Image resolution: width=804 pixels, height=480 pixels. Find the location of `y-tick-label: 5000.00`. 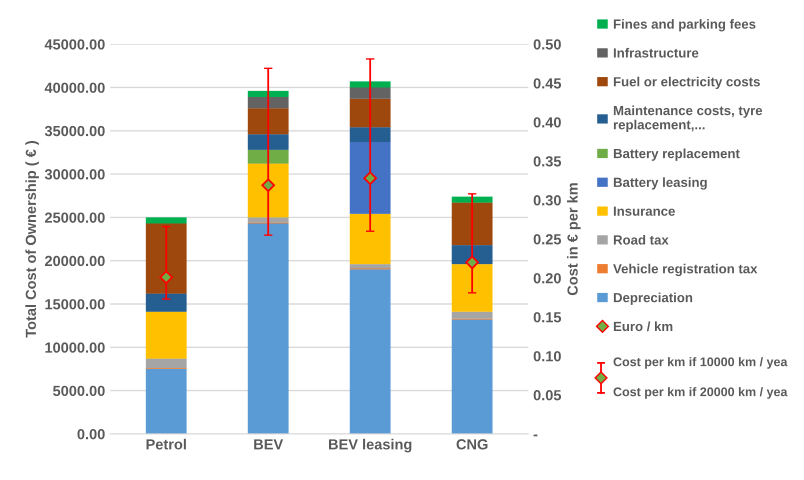

y-tick-label: 5000.00 is located at coordinates (79, 391).